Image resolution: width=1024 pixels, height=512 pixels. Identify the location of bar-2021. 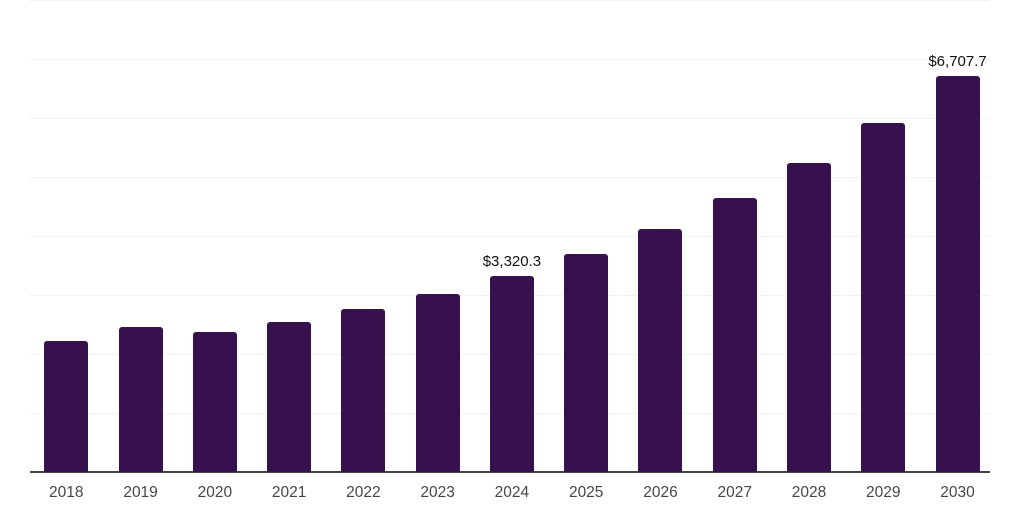
(289, 397).